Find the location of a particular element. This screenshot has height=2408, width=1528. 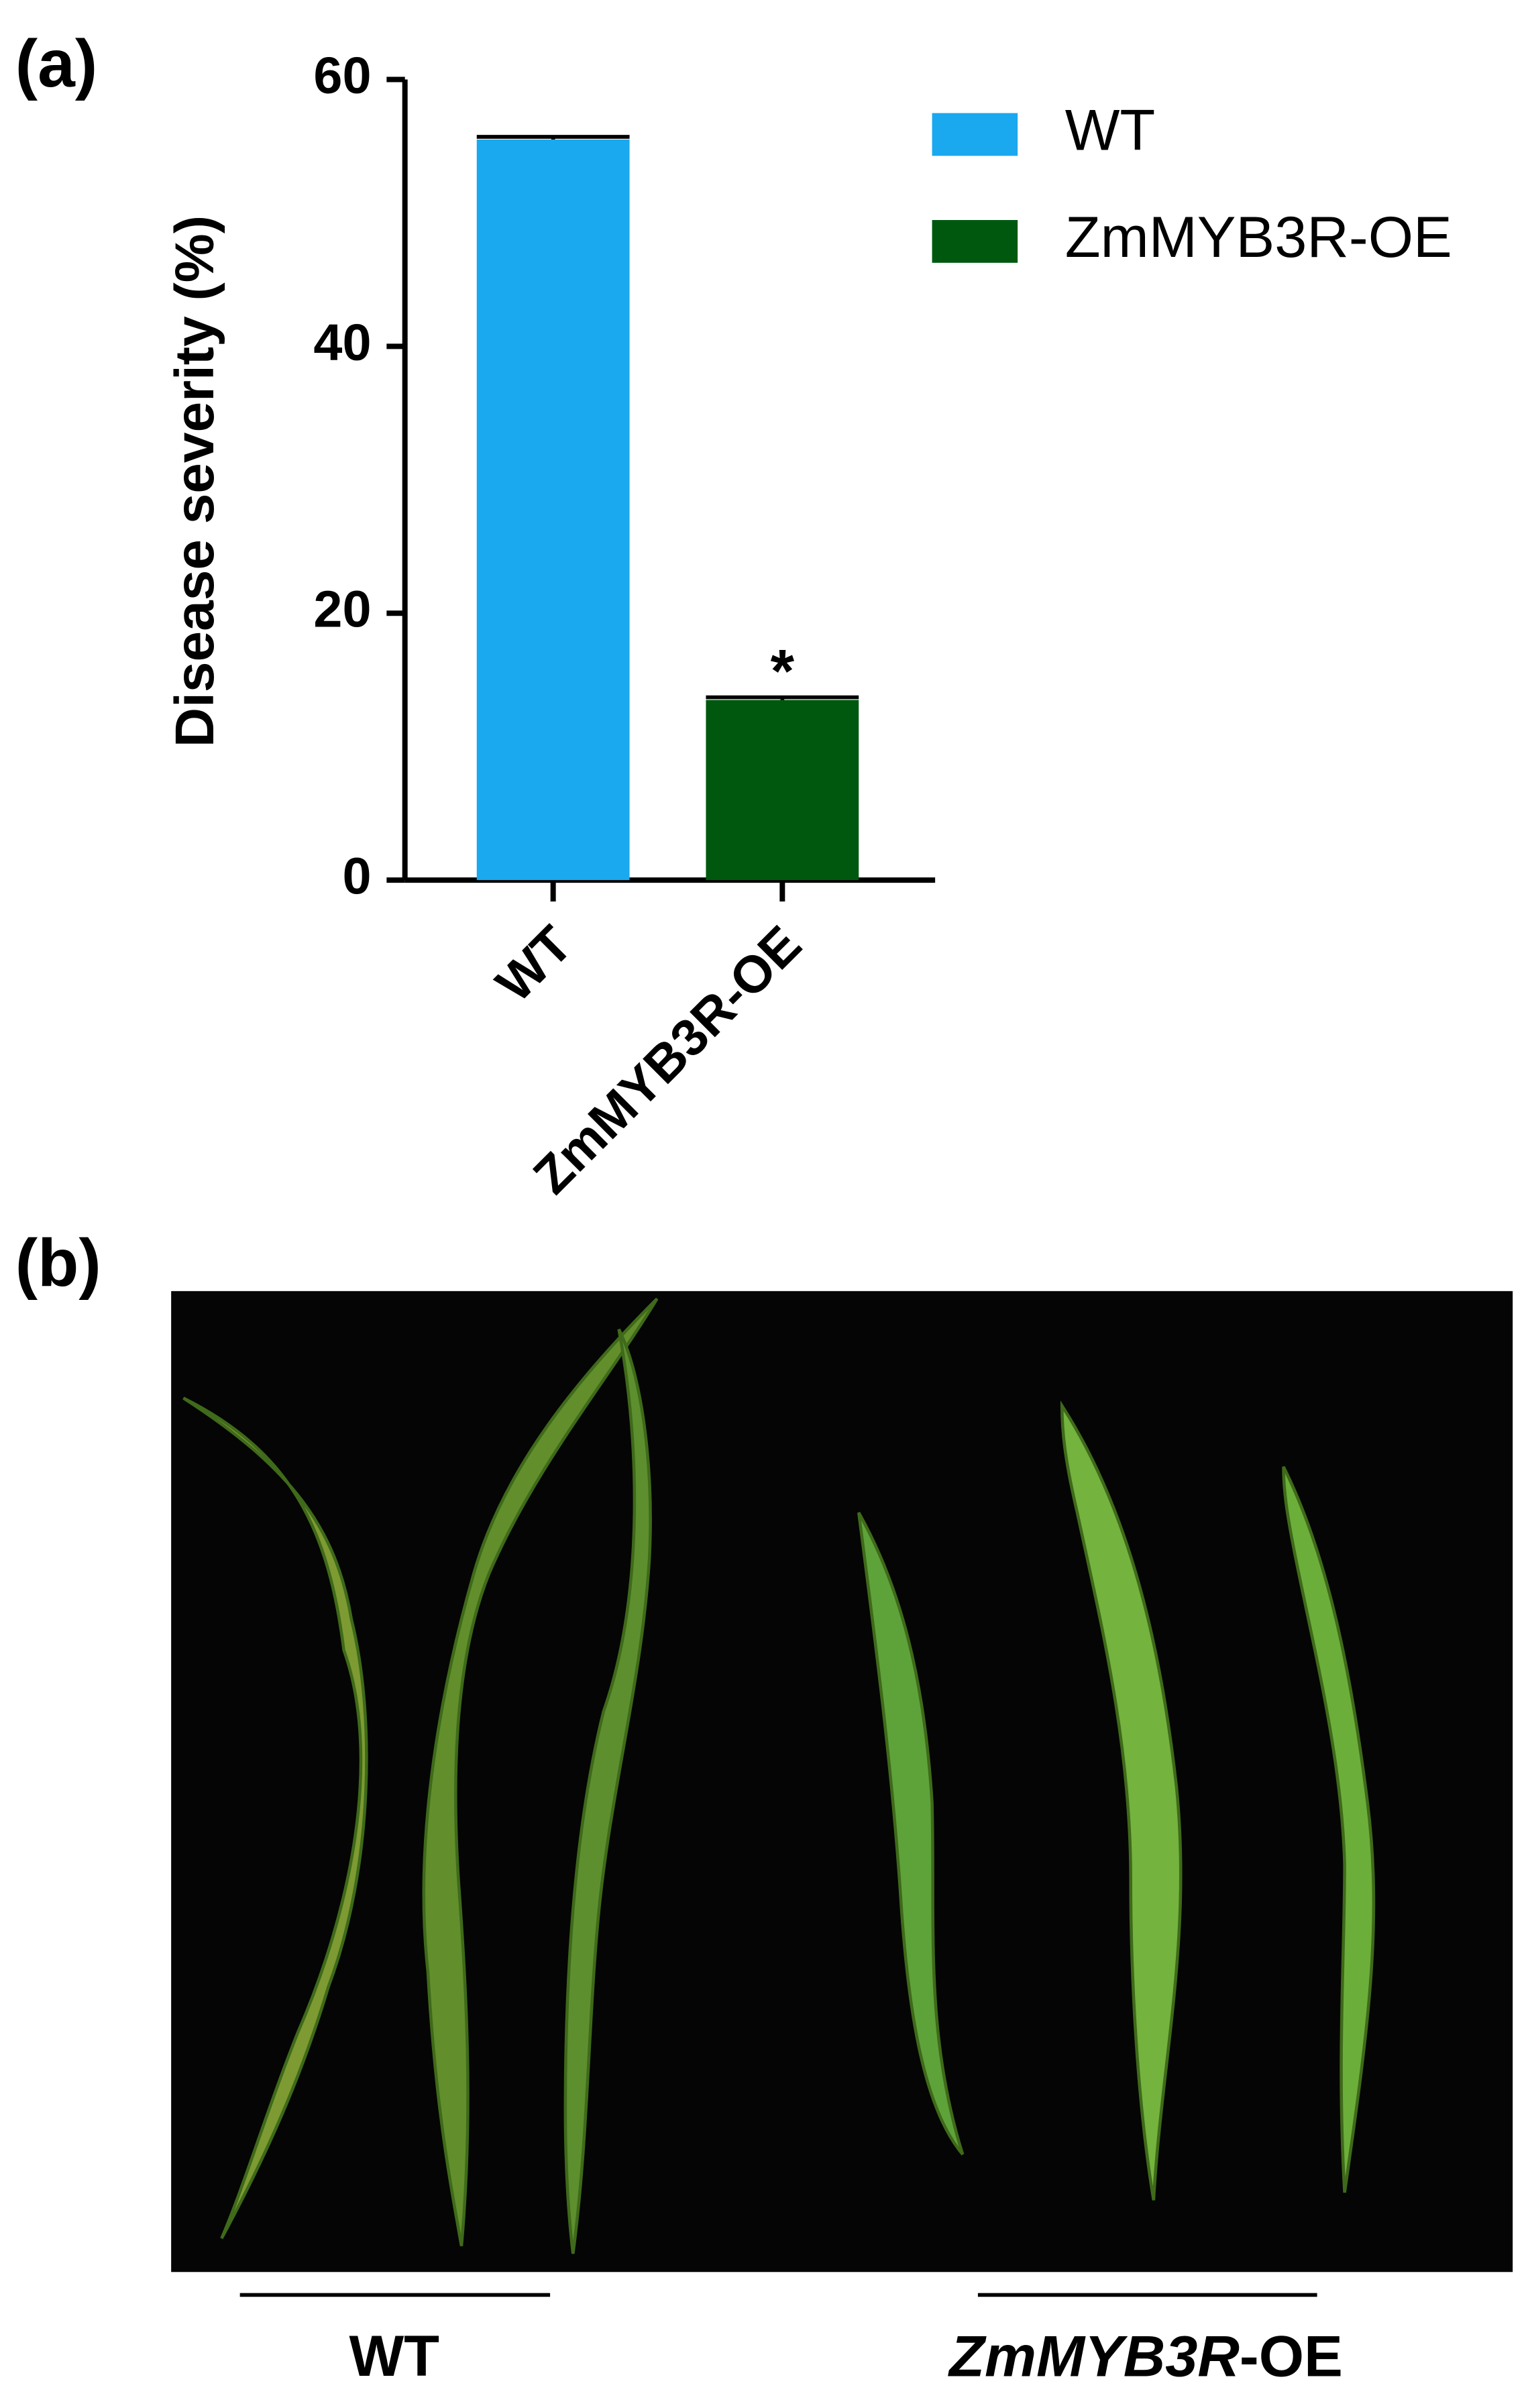

photo-label-suffix: -OE is located at coordinates (1291, 2356).